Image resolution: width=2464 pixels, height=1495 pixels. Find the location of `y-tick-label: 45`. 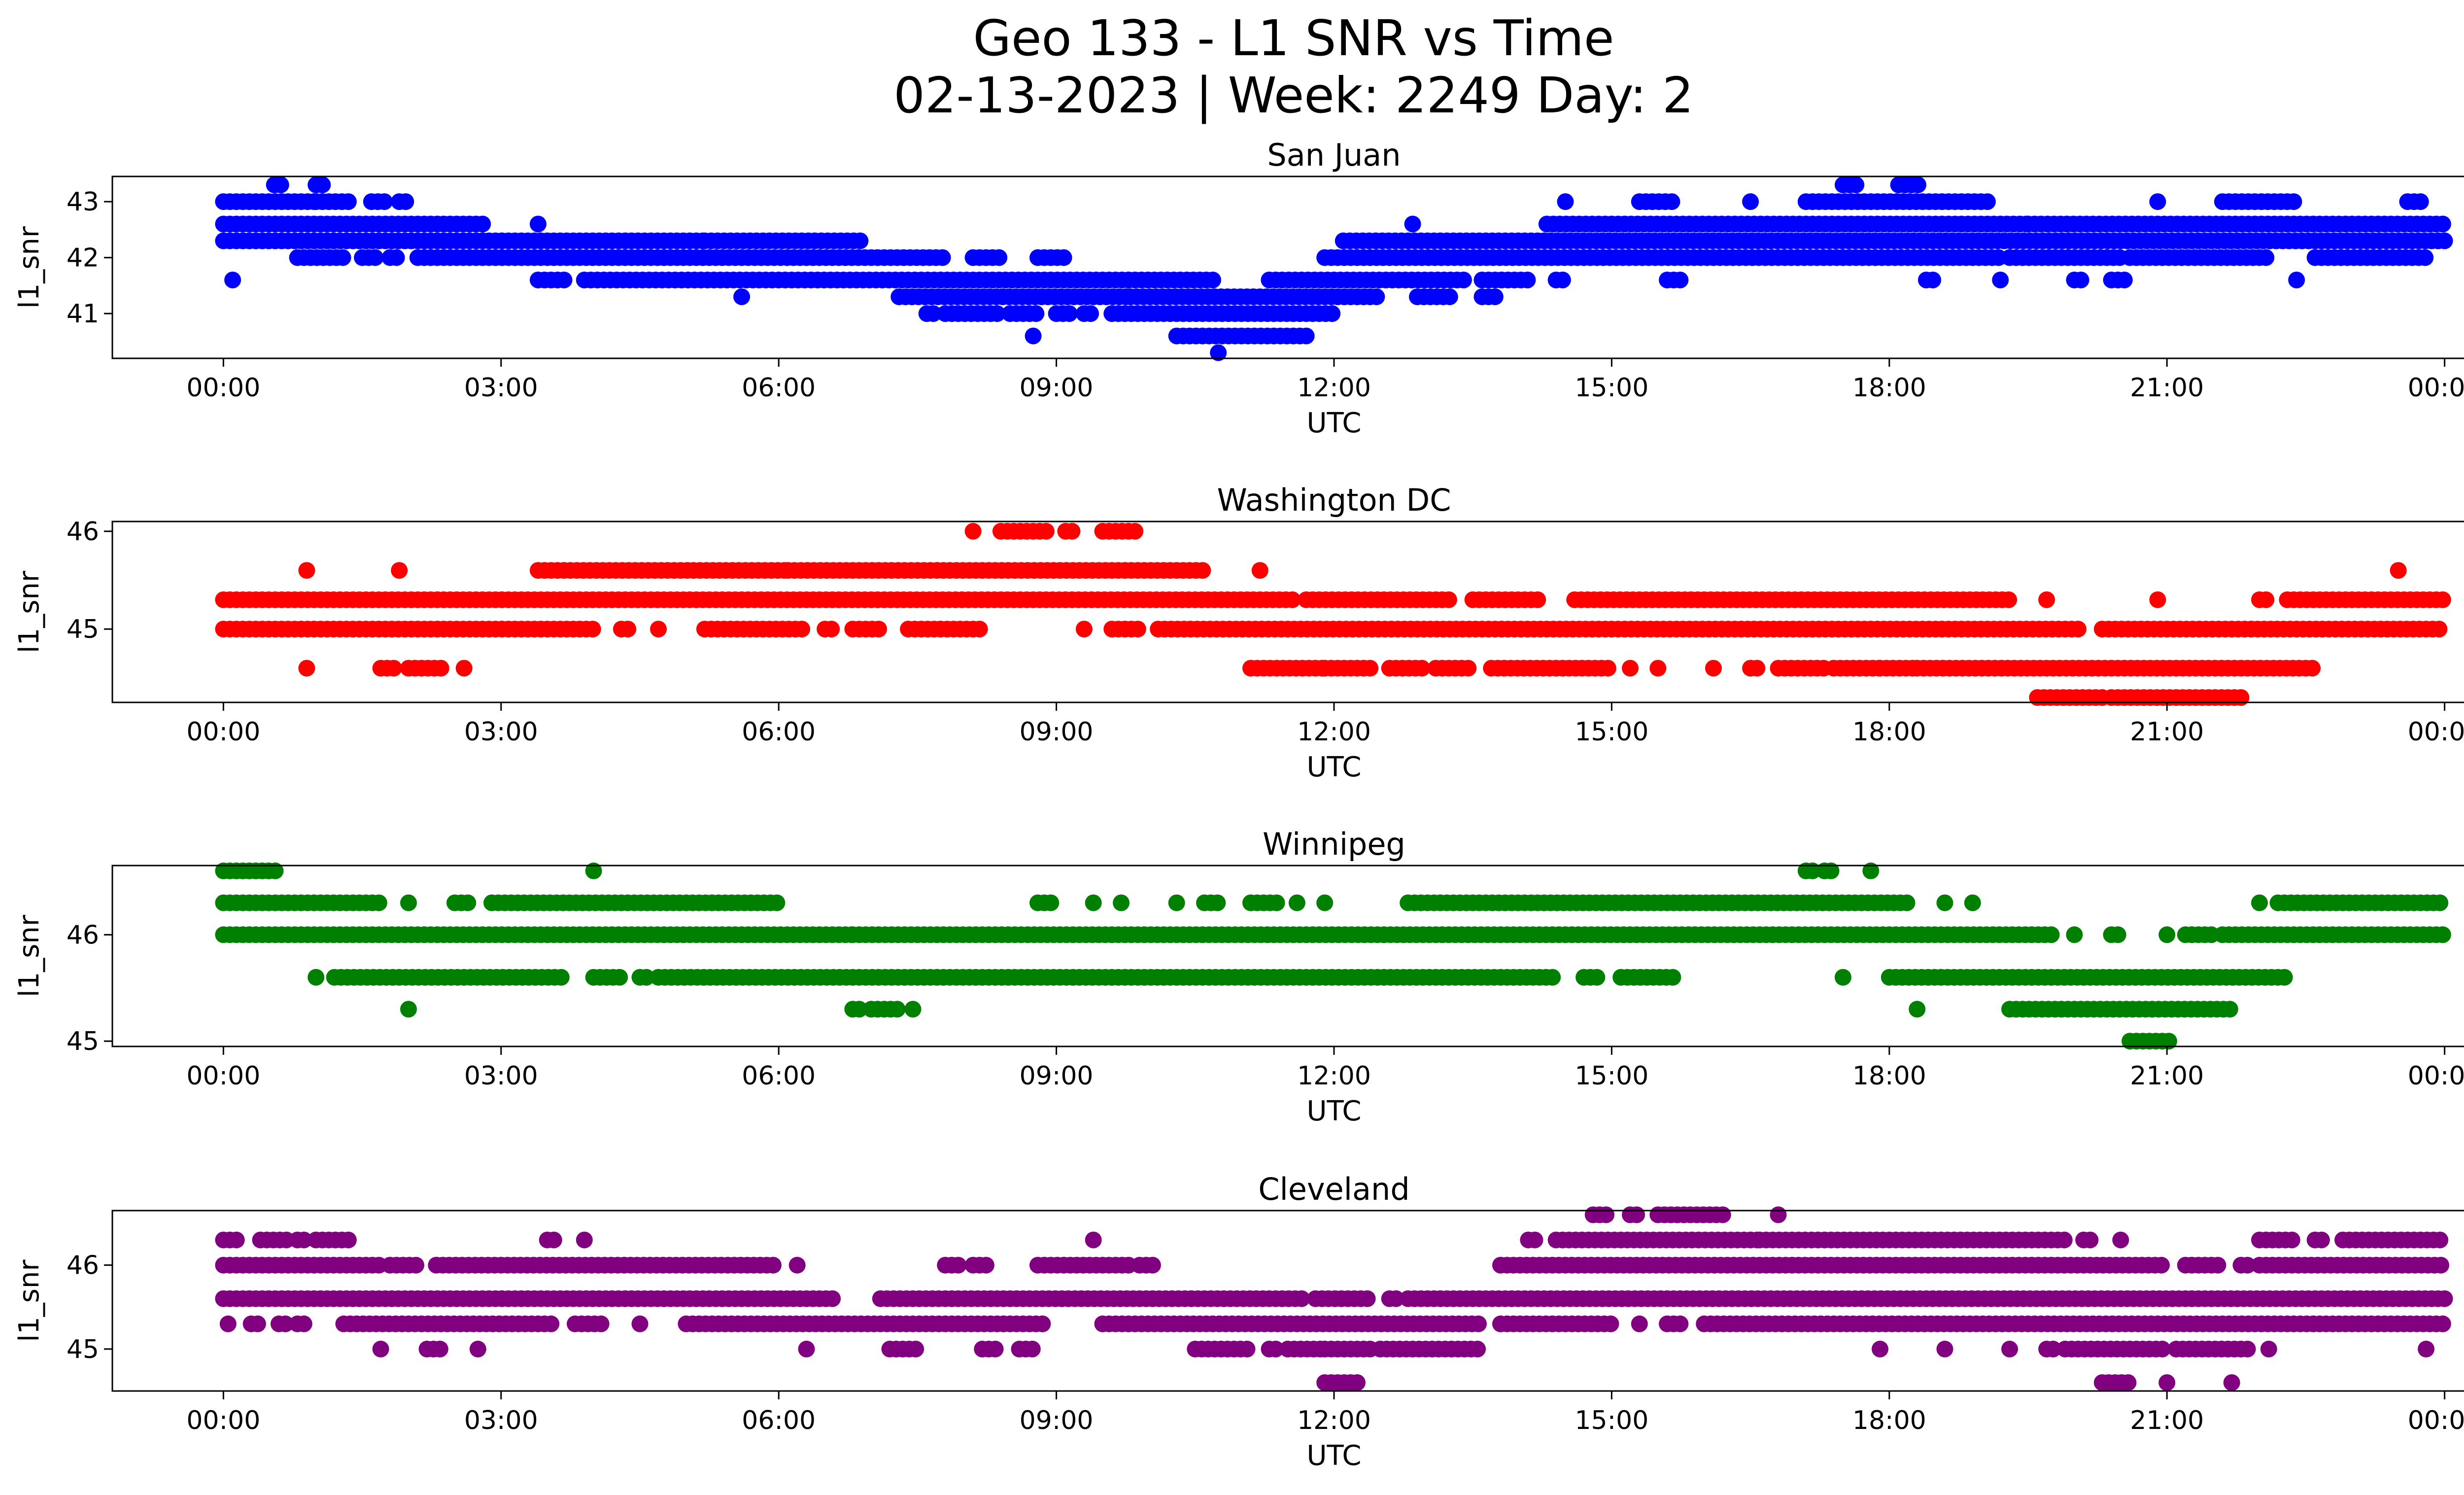

y-tick-label: 45 is located at coordinates (83, 629).